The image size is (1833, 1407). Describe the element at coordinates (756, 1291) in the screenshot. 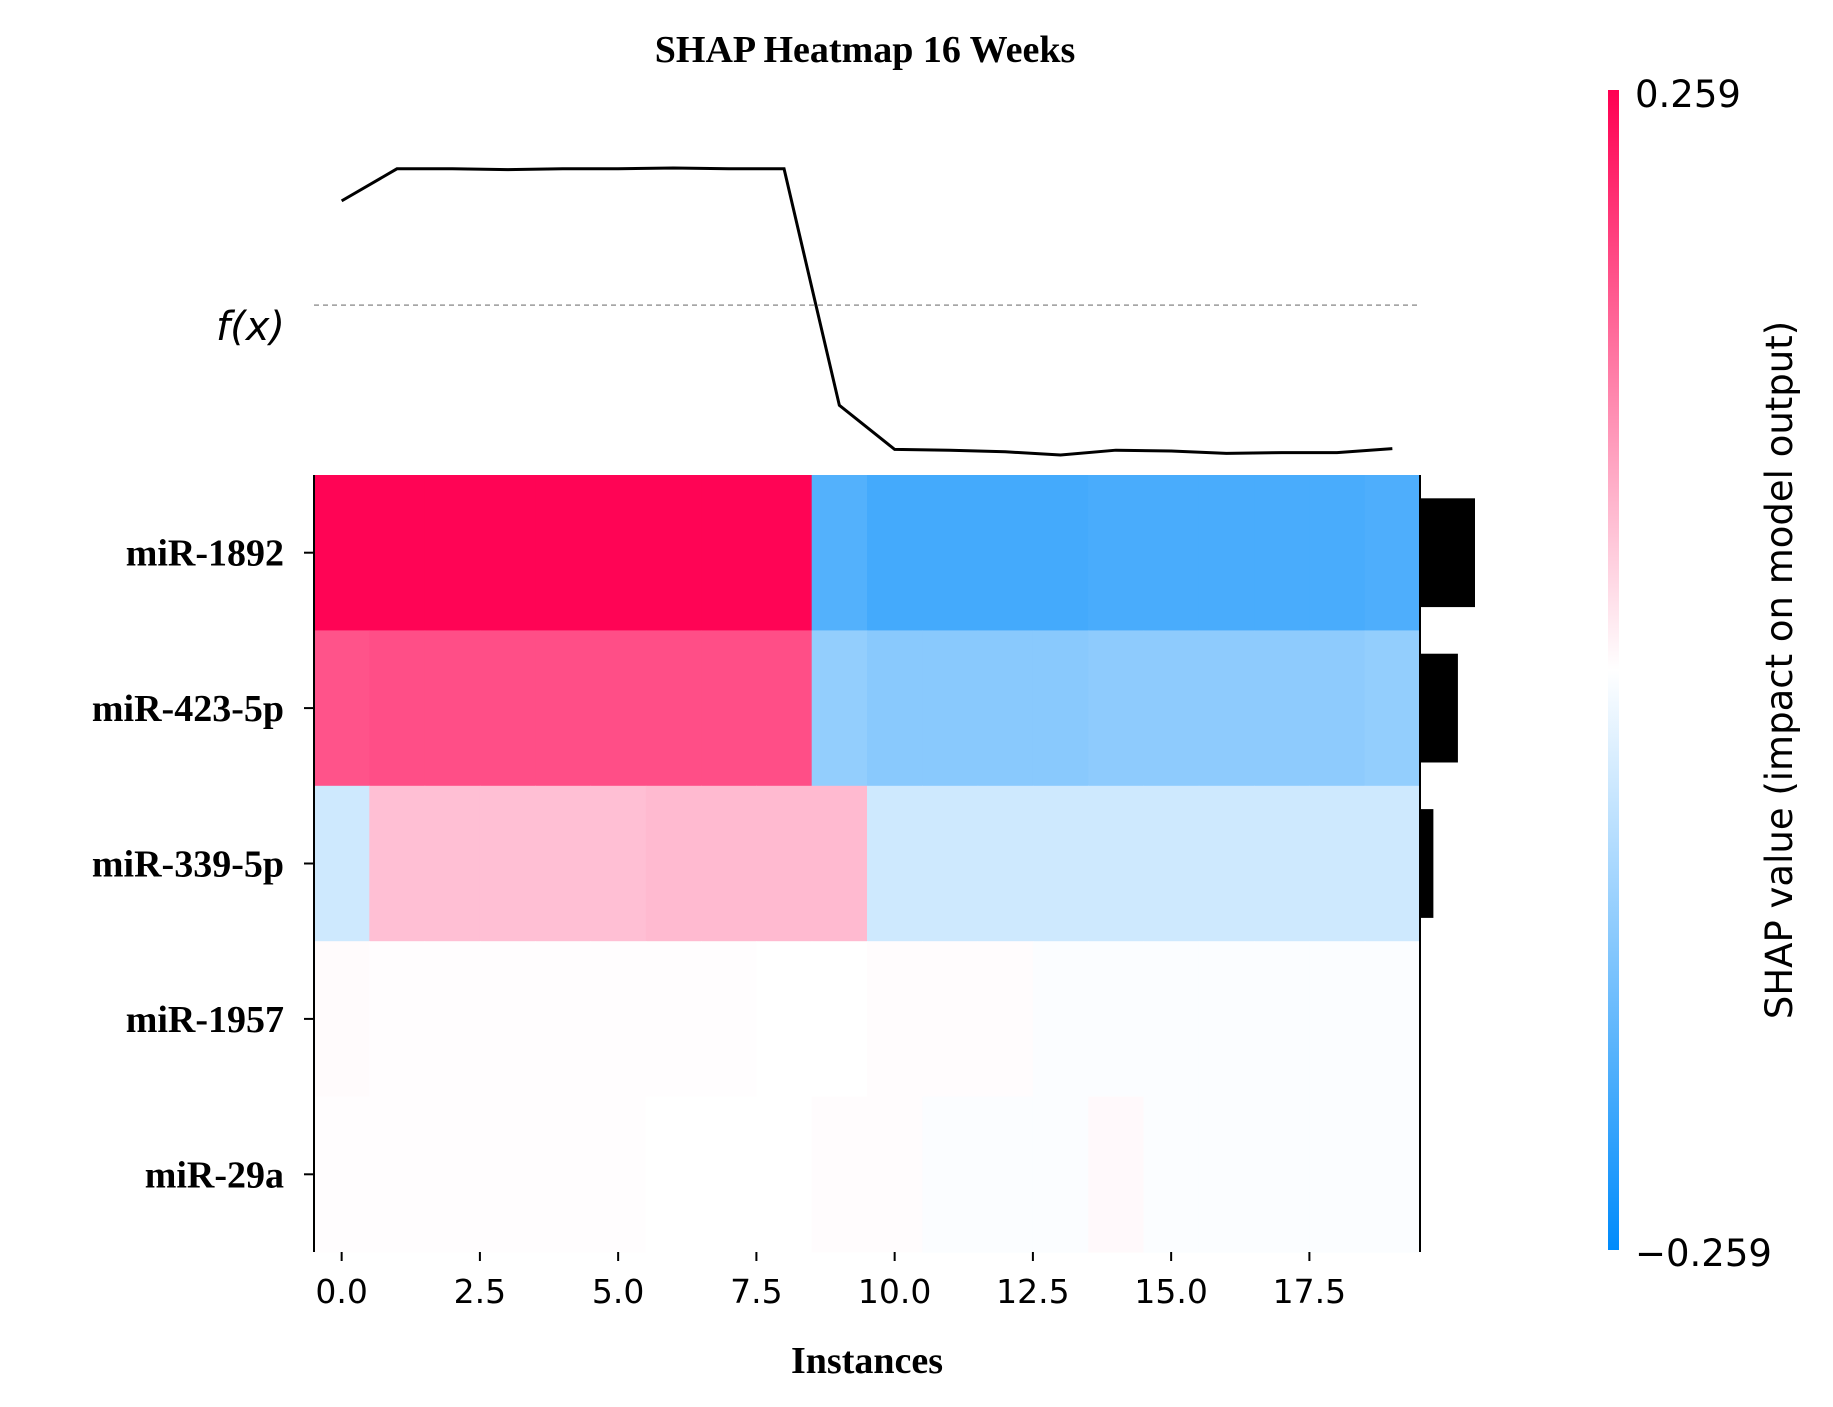

I see `x-tick-label: 7.5` at that location.